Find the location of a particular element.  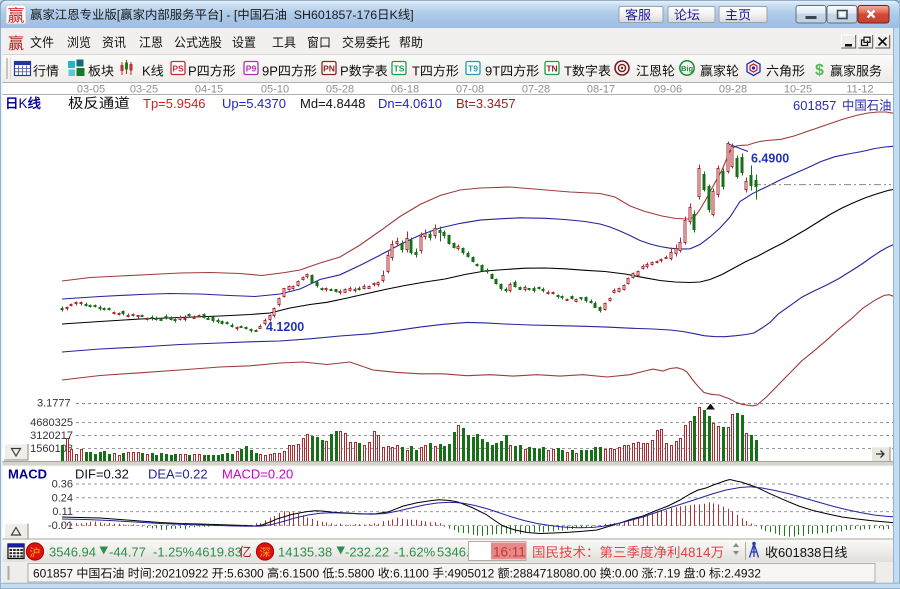

svg-text: TS is located at coordinates (399, 69).